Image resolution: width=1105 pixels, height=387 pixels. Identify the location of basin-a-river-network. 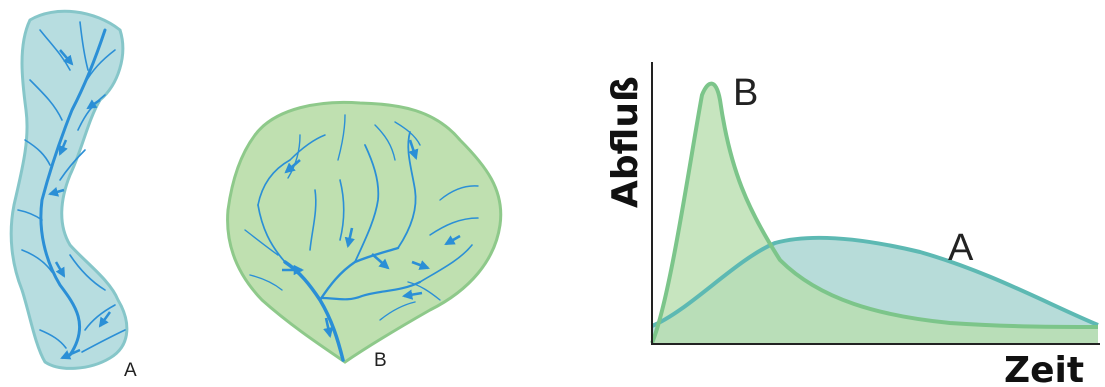
(71, 189).